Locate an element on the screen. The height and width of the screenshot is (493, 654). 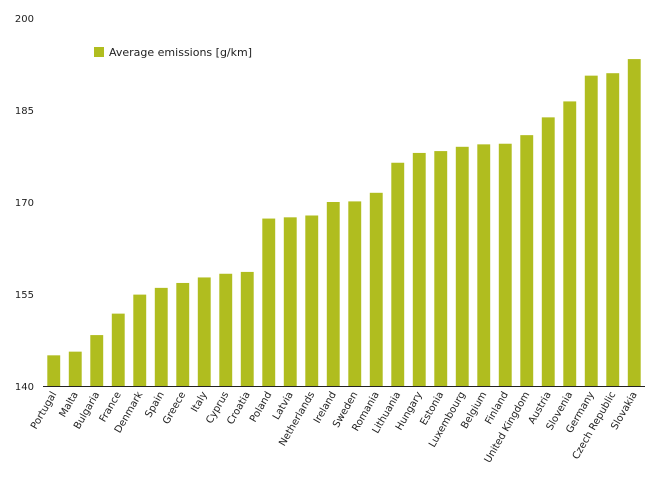
y-tick-label: 170 is located at coordinates (24, 203).